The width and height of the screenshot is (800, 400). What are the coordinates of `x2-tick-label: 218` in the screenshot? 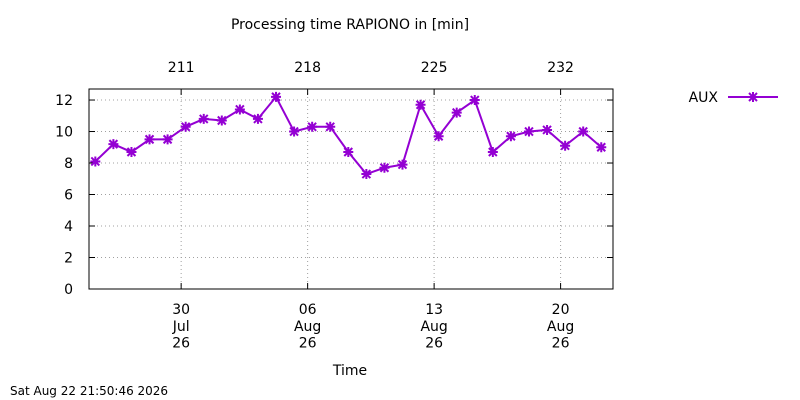 It's located at (307, 68).